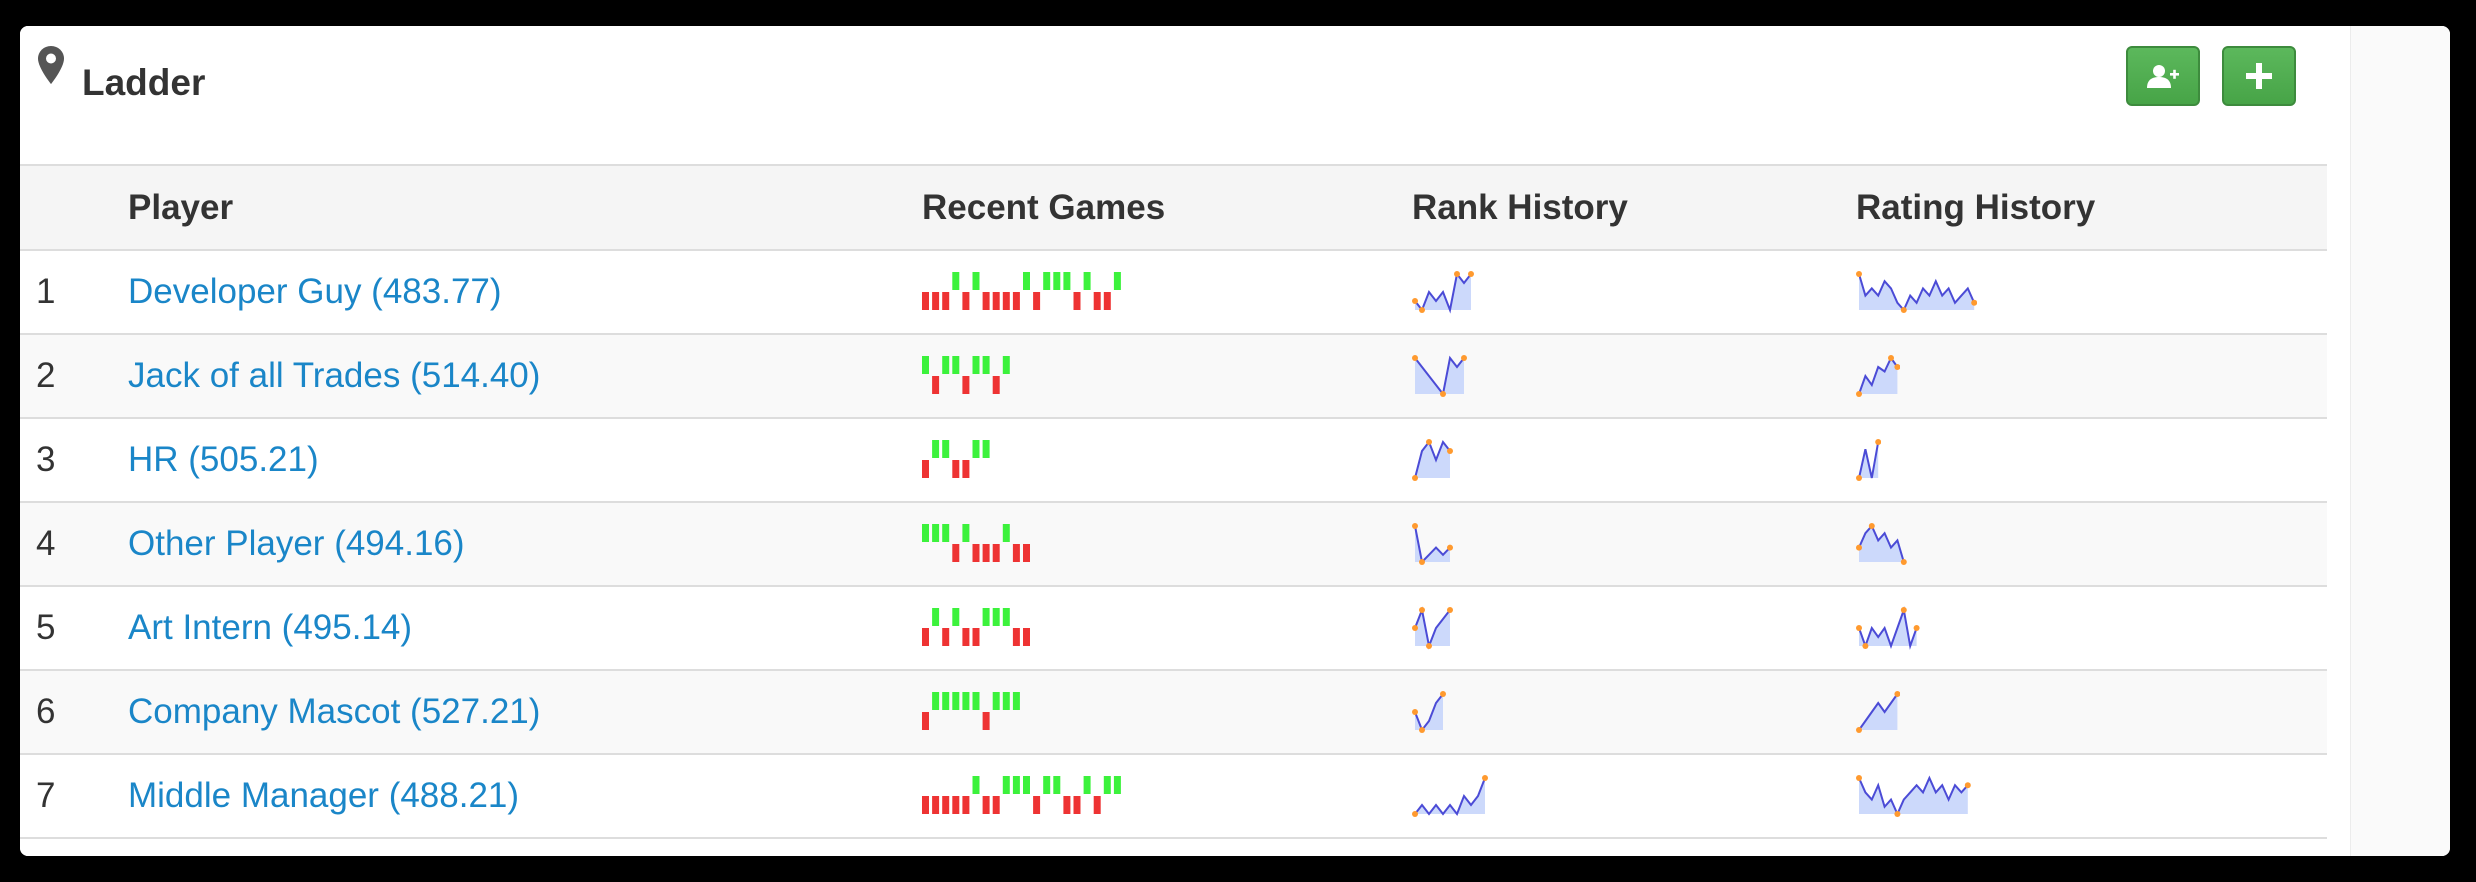 This screenshot has height=882, width=2476. What do you see at coordinates (315, 291) in the screenshot?
I see `player-link: Developer Guy (483.77)` at bounding box center [315, 291].